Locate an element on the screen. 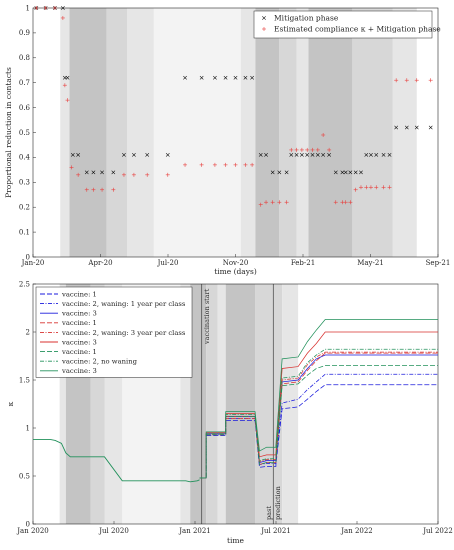  bottom-ytick-label-4: 2 is located at coordinates (28, 332).